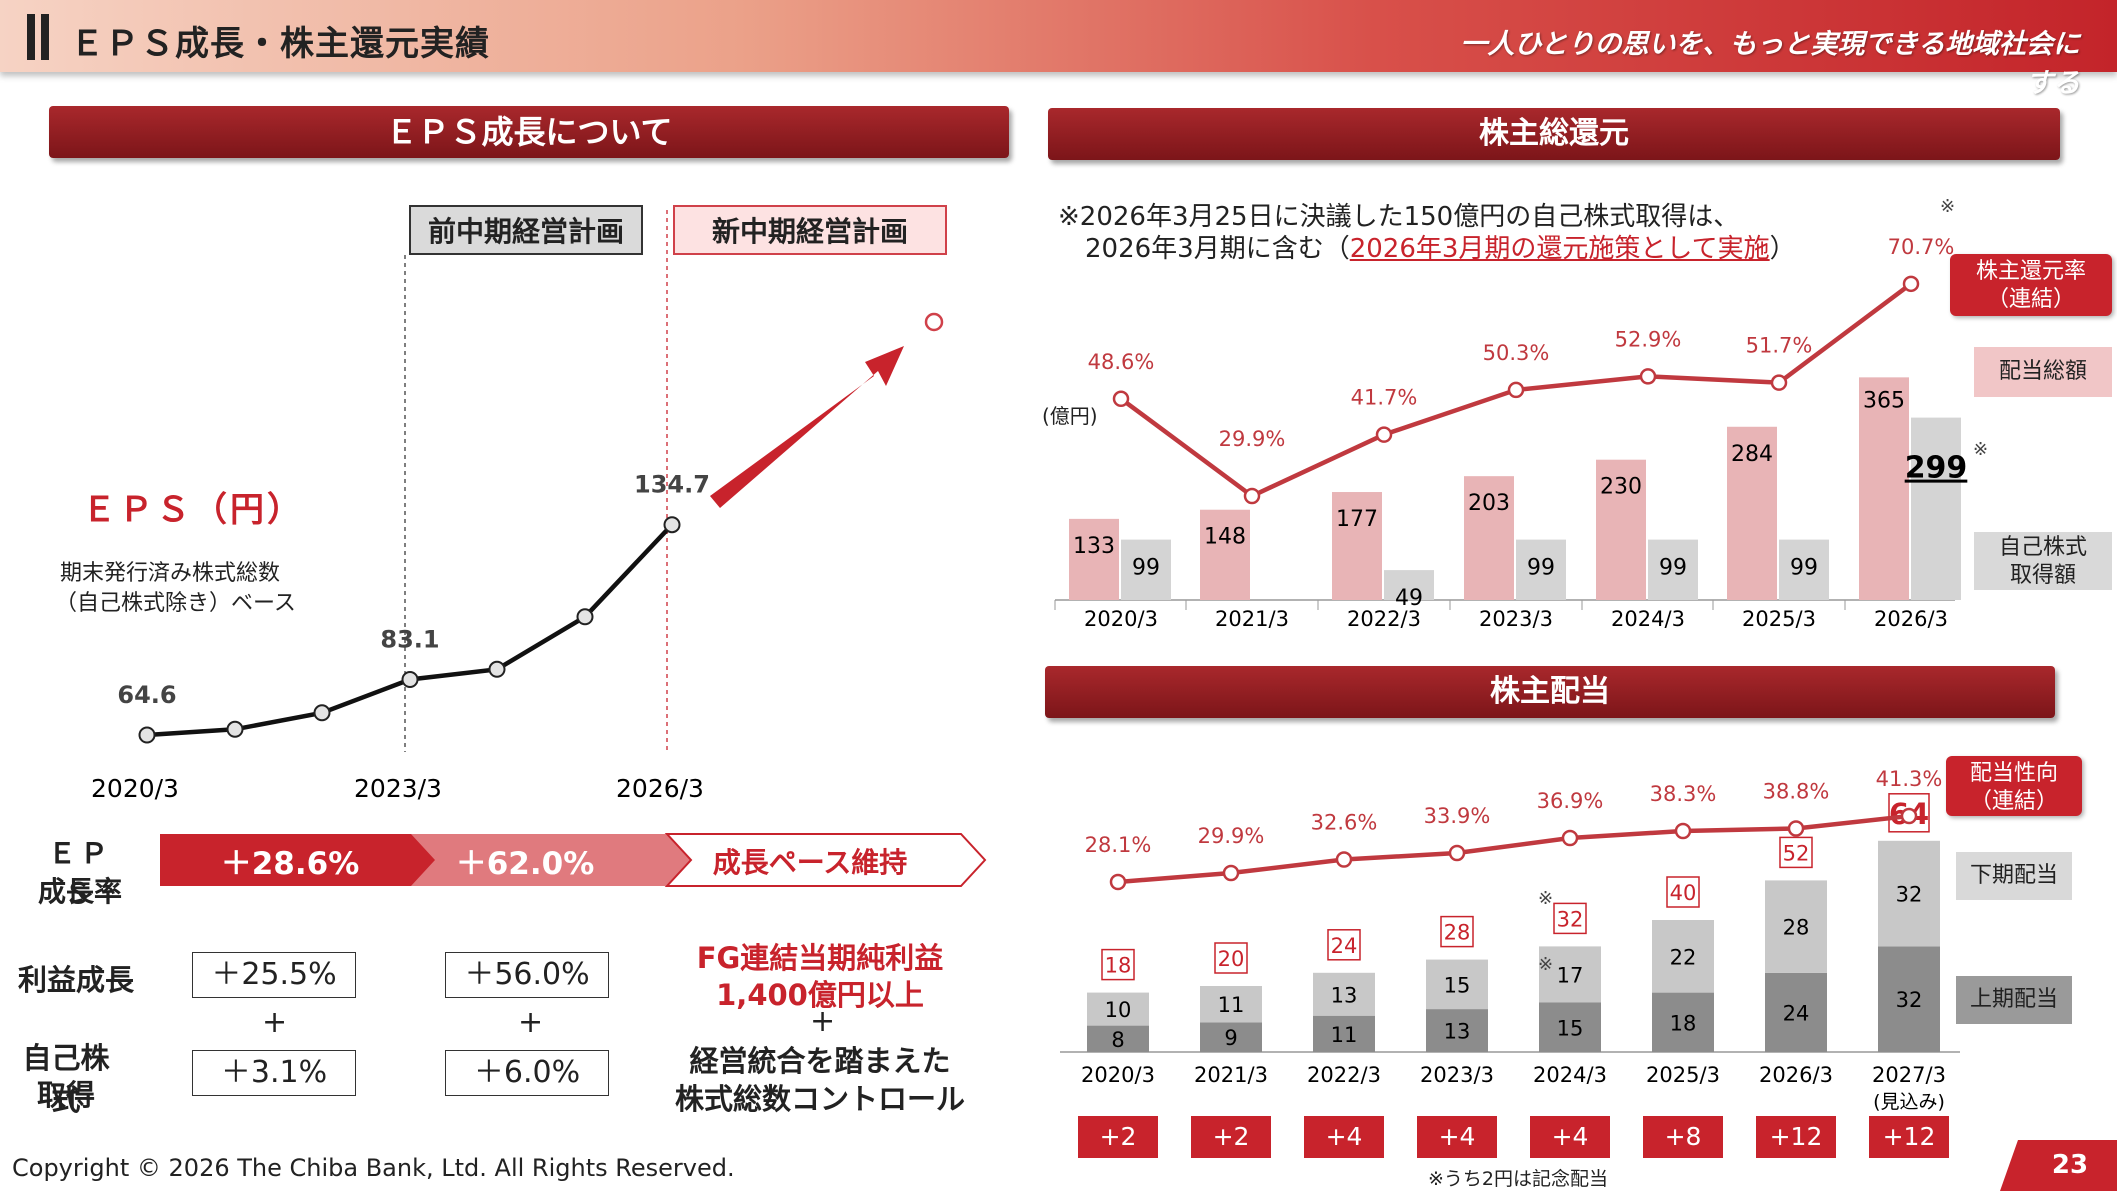  What do you see at coordinates (79, 873) in the screenshot?
I see `eps-growth-label-1: ＥＰＳ` at bounding box center [79, 873].